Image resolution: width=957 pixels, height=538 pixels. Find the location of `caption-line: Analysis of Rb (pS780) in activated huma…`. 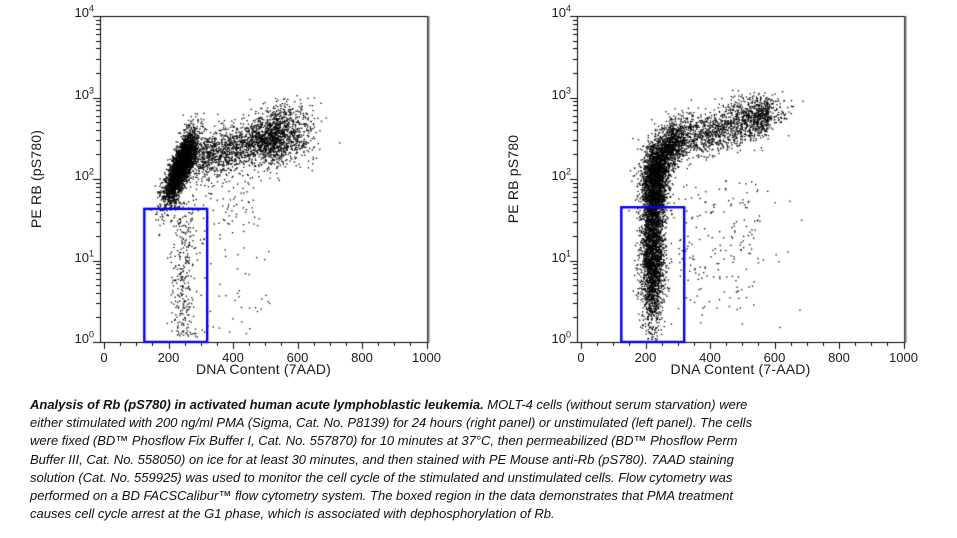

caption-line: Analysis of Rb (pS780) in activated huma… is located at coordinates (389, 404).